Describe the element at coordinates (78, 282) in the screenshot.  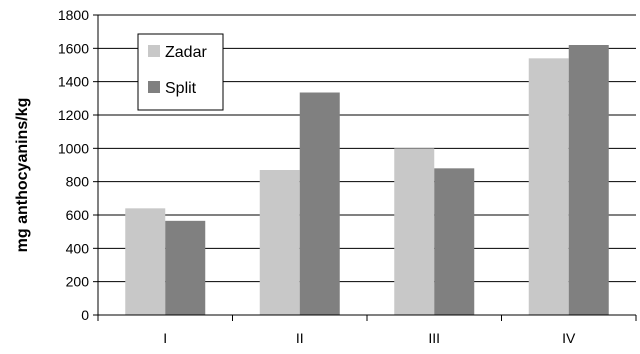
I see `y-tick-label-200: 200` at that location.